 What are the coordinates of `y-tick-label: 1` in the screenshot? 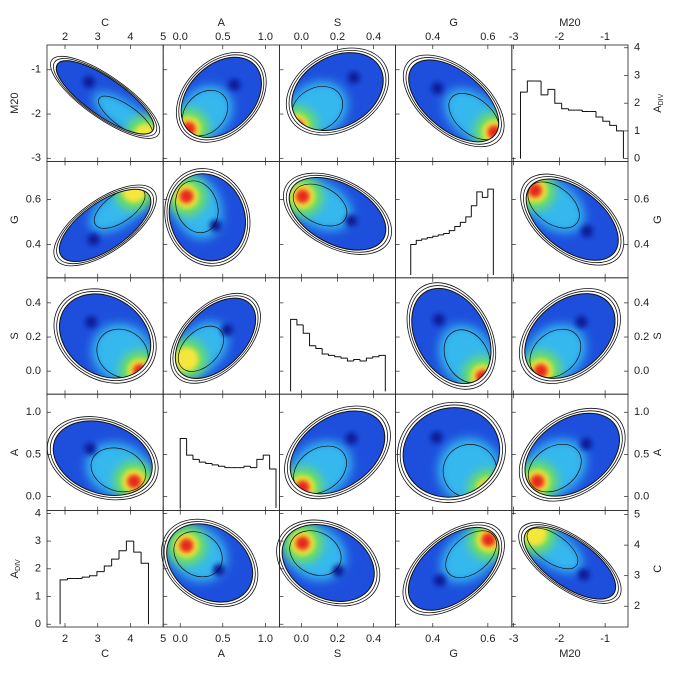 It's located at (637, 131).